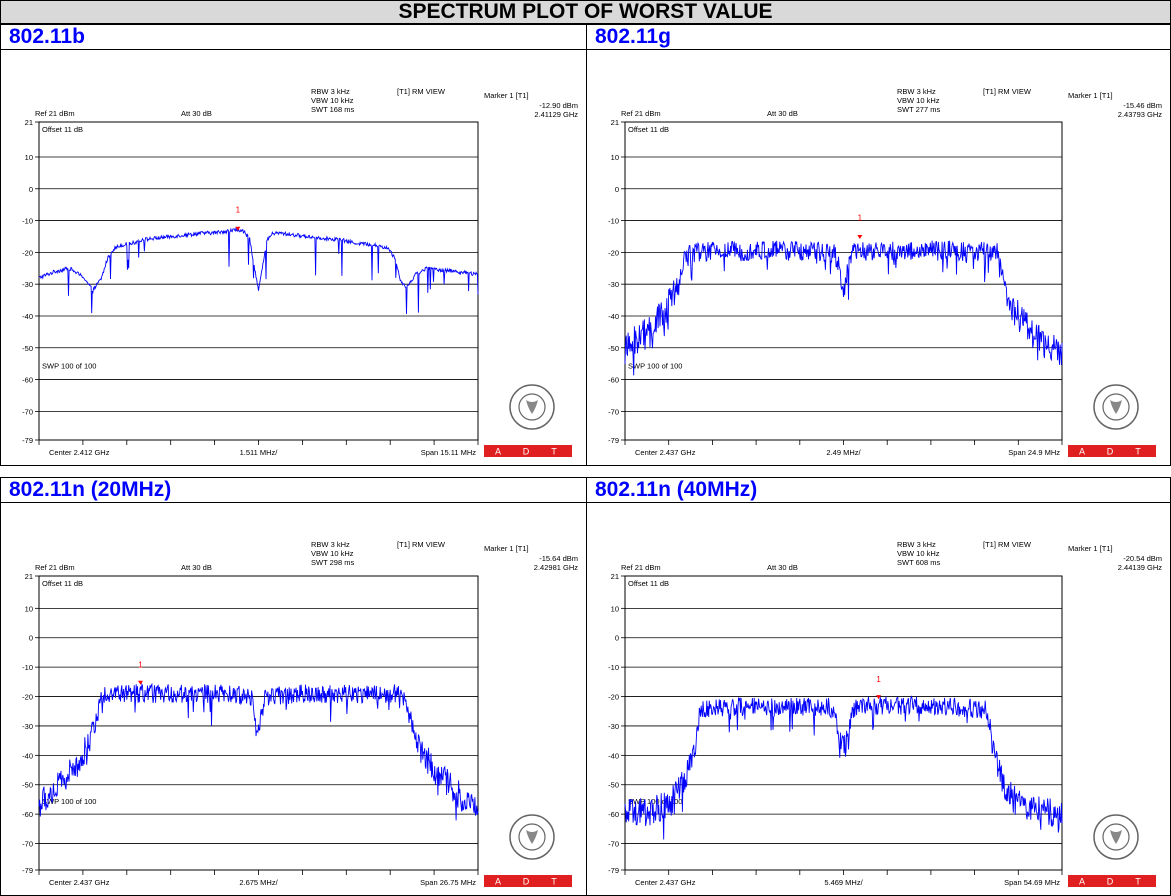  I want to click on offset-label: Offset 11 dB, so click(62, 129).